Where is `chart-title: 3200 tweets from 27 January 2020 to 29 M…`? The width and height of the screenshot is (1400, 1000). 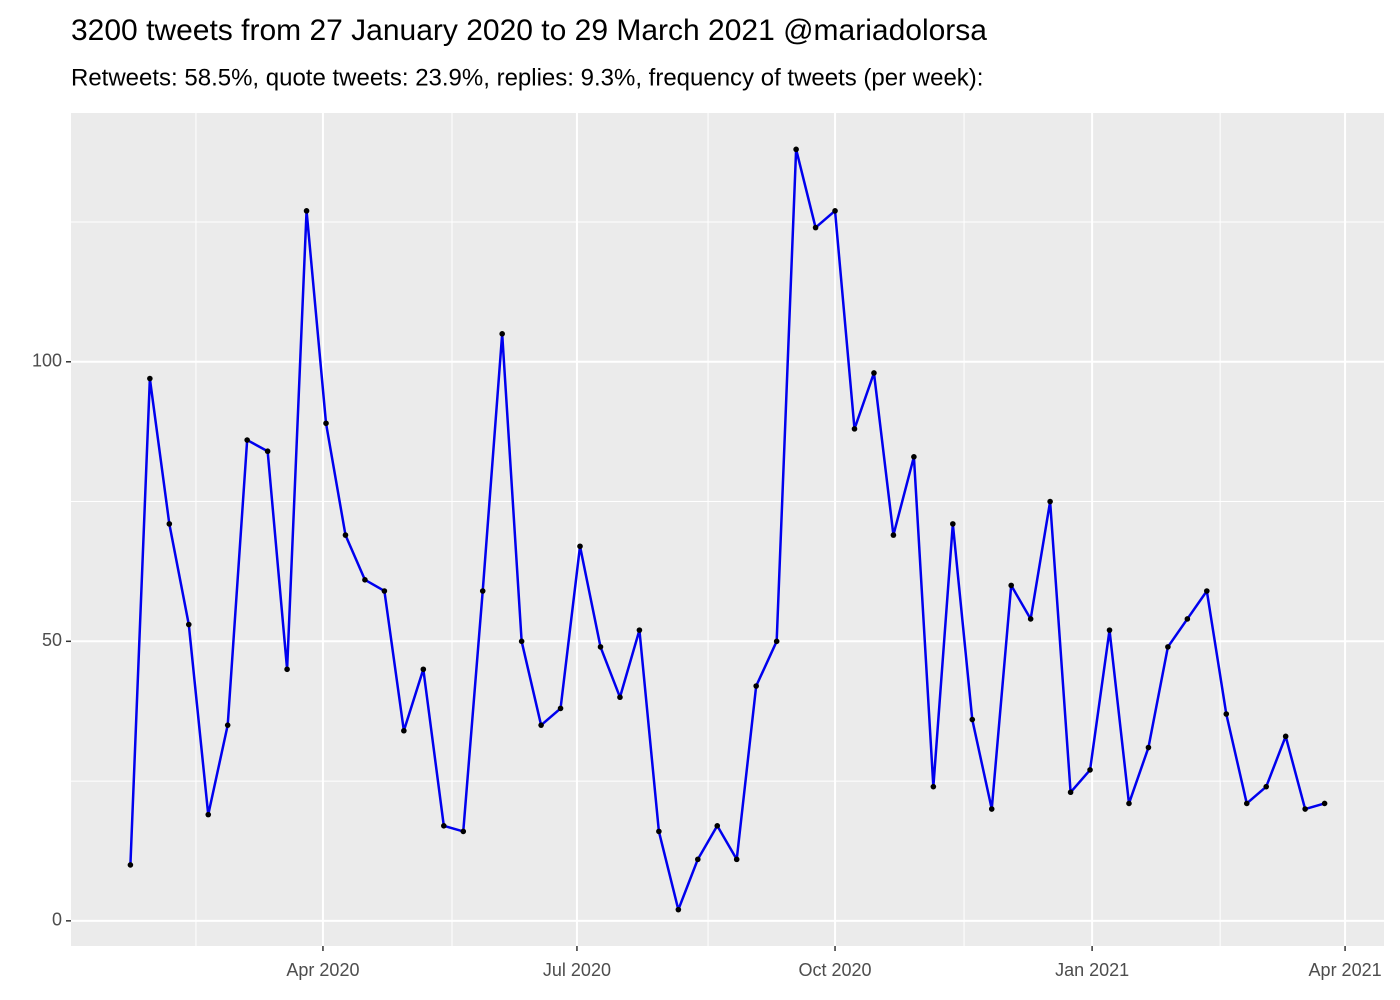 chart-title: 3200 tweets from 27 January 2020 to 29 M… is located at coordinates (529, 30).